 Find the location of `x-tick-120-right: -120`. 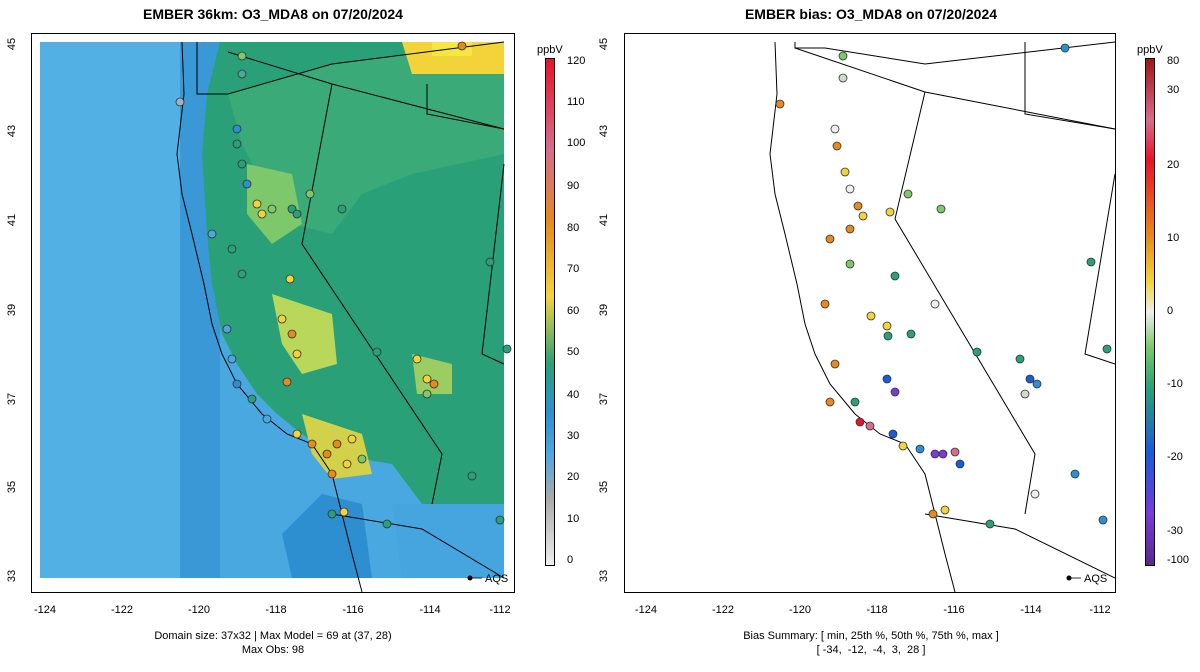

x-tick-120-right: -120 is located at coordinates (800, 610).